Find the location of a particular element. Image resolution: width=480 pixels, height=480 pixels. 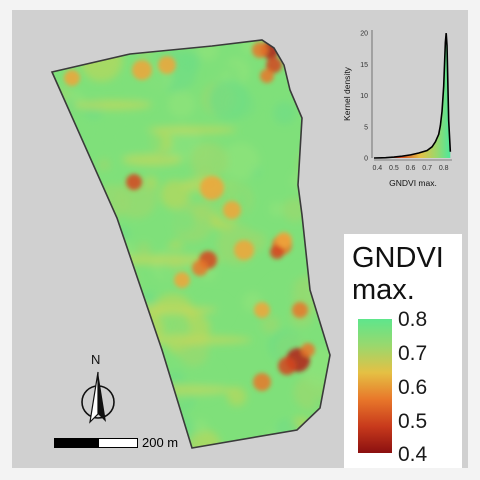

inset-x-tick-0.4: 0.4 is located at coordinates (377, 168).